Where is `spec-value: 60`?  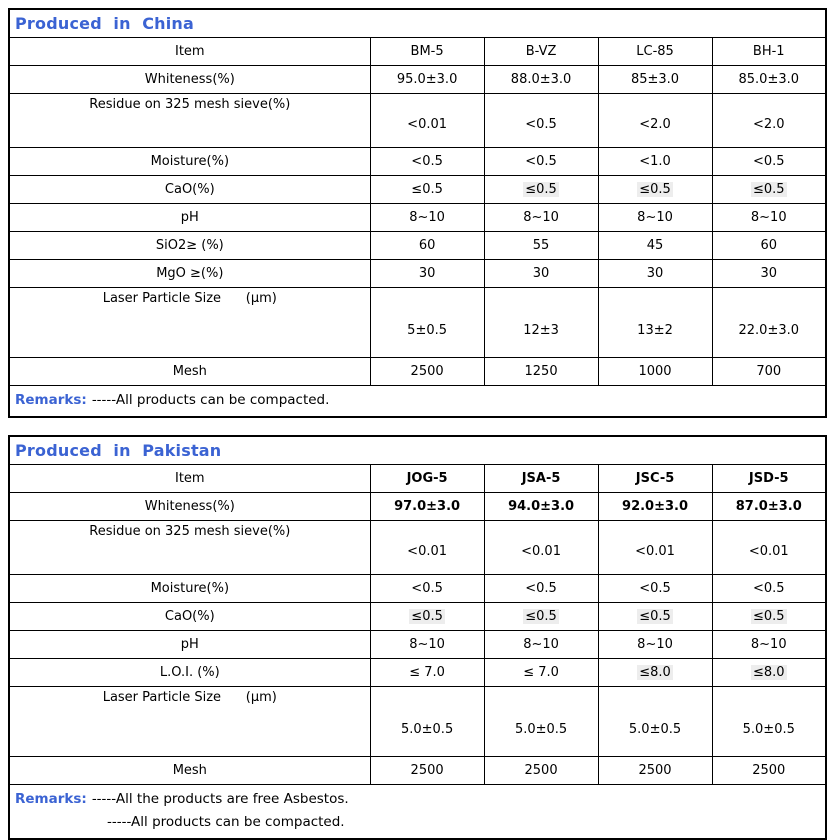
spec-value: 60 is located at coordinates (427, 245).